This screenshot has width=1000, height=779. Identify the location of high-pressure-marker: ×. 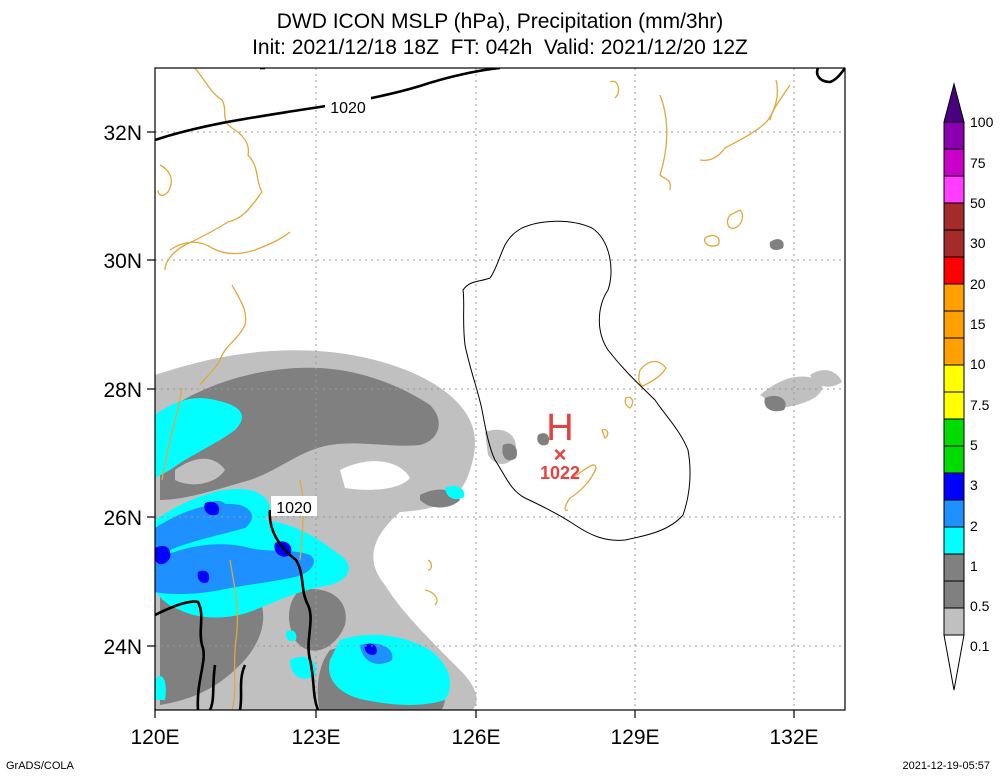
(560, 454).